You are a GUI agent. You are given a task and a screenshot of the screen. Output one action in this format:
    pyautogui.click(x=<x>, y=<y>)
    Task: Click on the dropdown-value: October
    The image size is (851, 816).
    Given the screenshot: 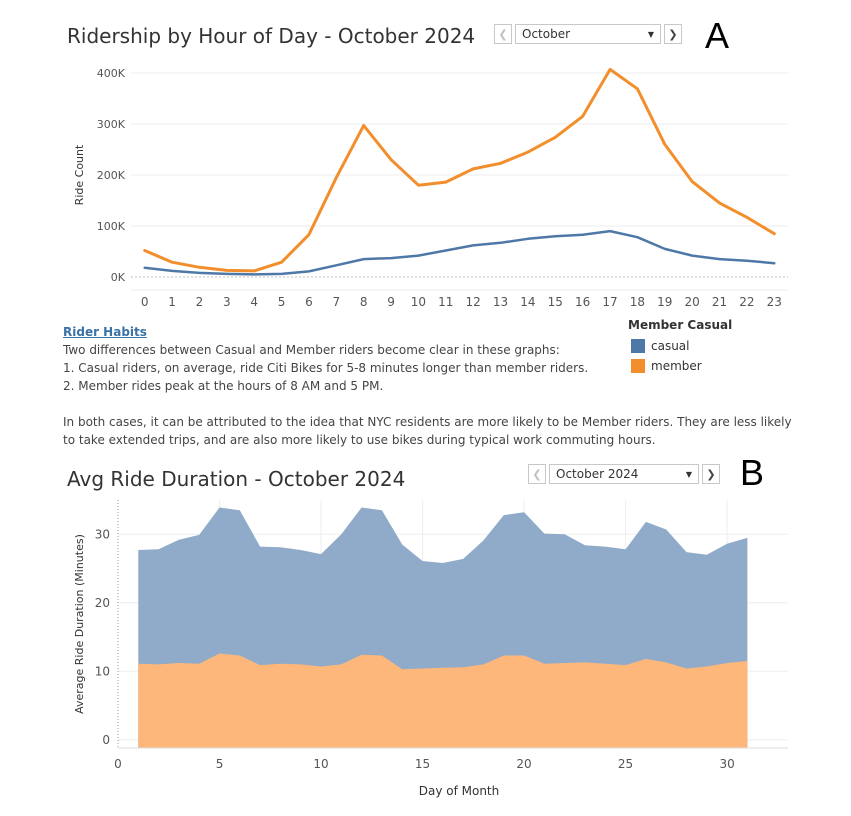 What is the action you would take?
    pyautogui.click(x=546, y=34)
    